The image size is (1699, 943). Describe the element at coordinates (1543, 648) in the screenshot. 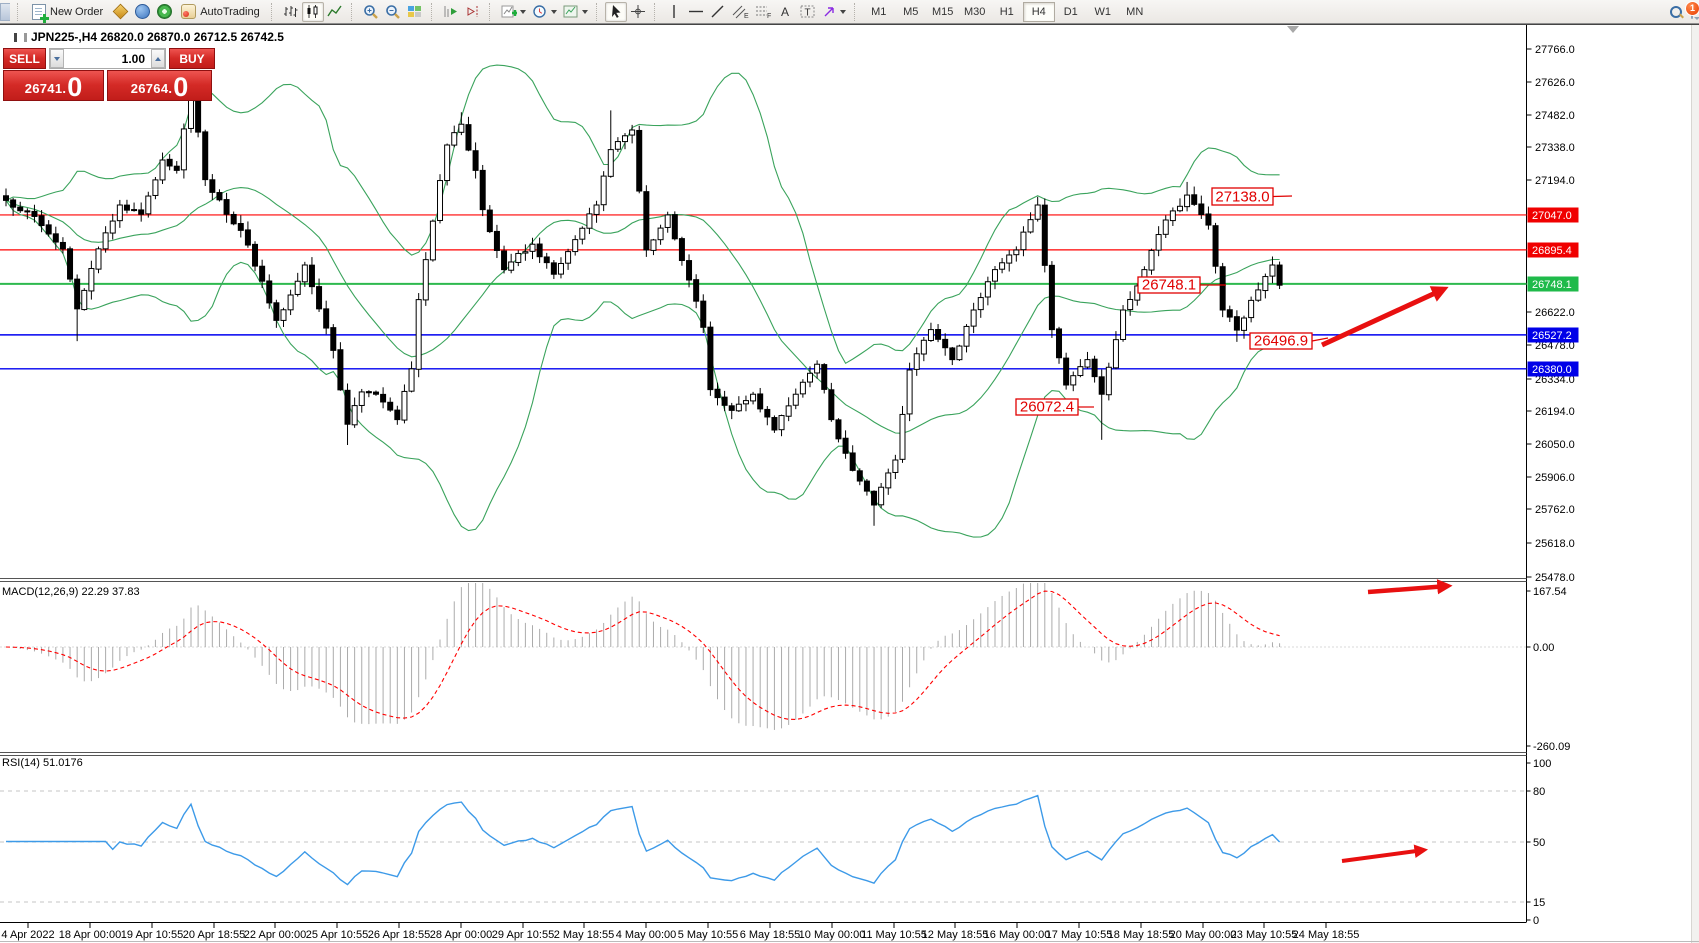

I see `svg-text: 0.00` at that location.